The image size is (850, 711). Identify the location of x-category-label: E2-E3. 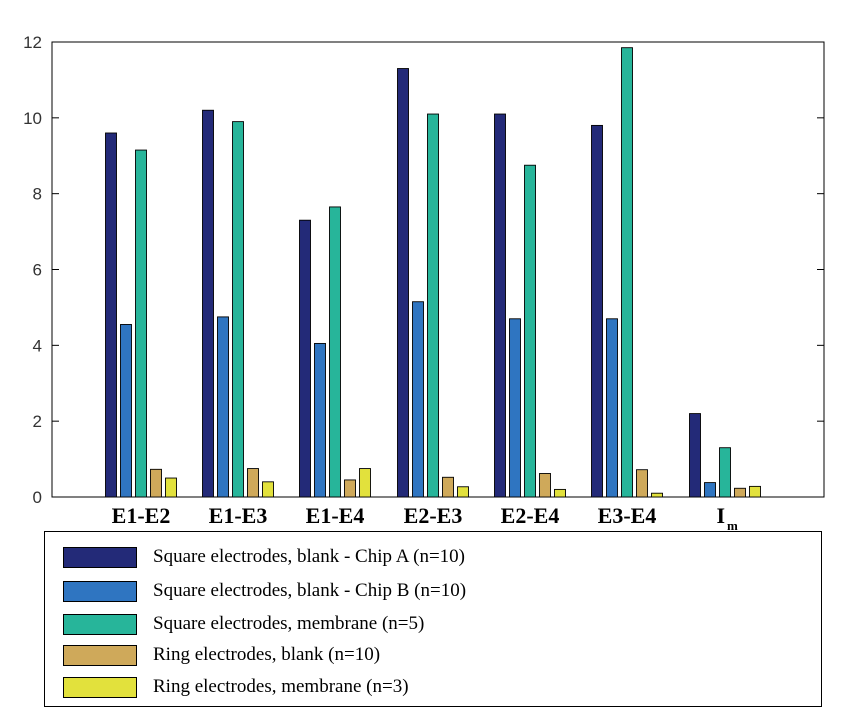
(433, 515).